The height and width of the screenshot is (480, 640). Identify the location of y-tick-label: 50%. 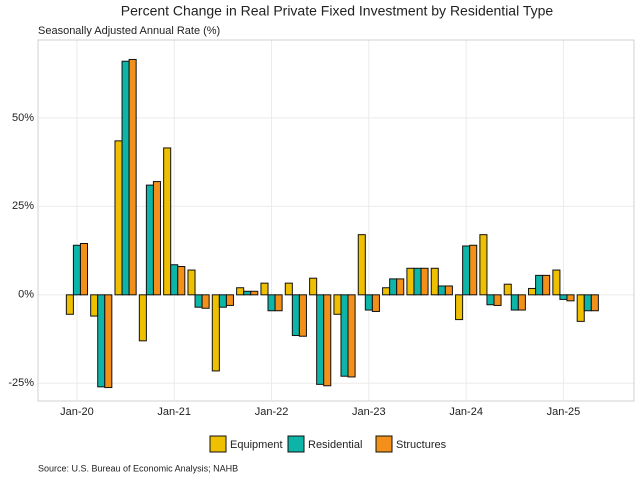
(23, 118).